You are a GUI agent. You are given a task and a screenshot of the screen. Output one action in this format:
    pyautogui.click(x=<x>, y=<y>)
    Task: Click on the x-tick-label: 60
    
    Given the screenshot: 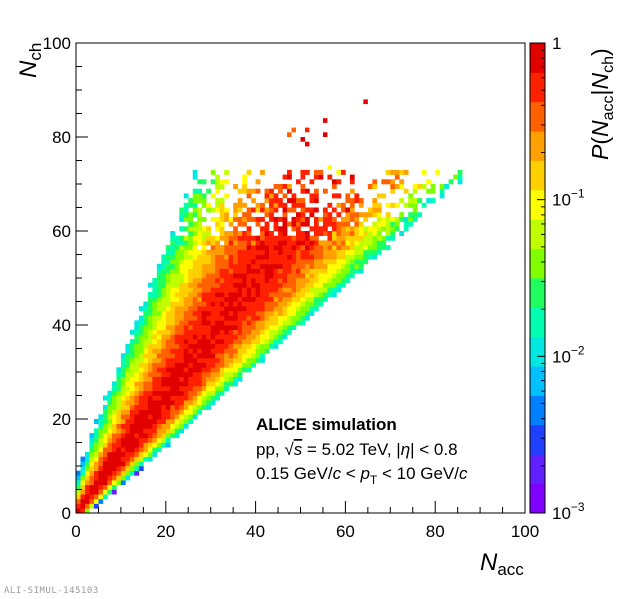 What is the action you would take?
    pyautogui.click(x=345, y=531)
    